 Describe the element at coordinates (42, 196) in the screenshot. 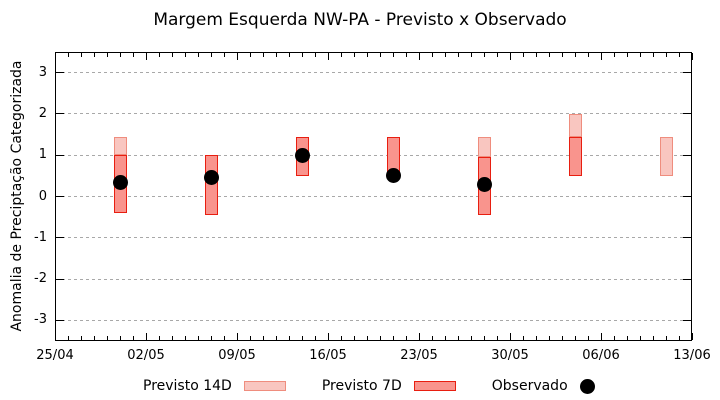

I see `y-tick-label: 0` at that location.